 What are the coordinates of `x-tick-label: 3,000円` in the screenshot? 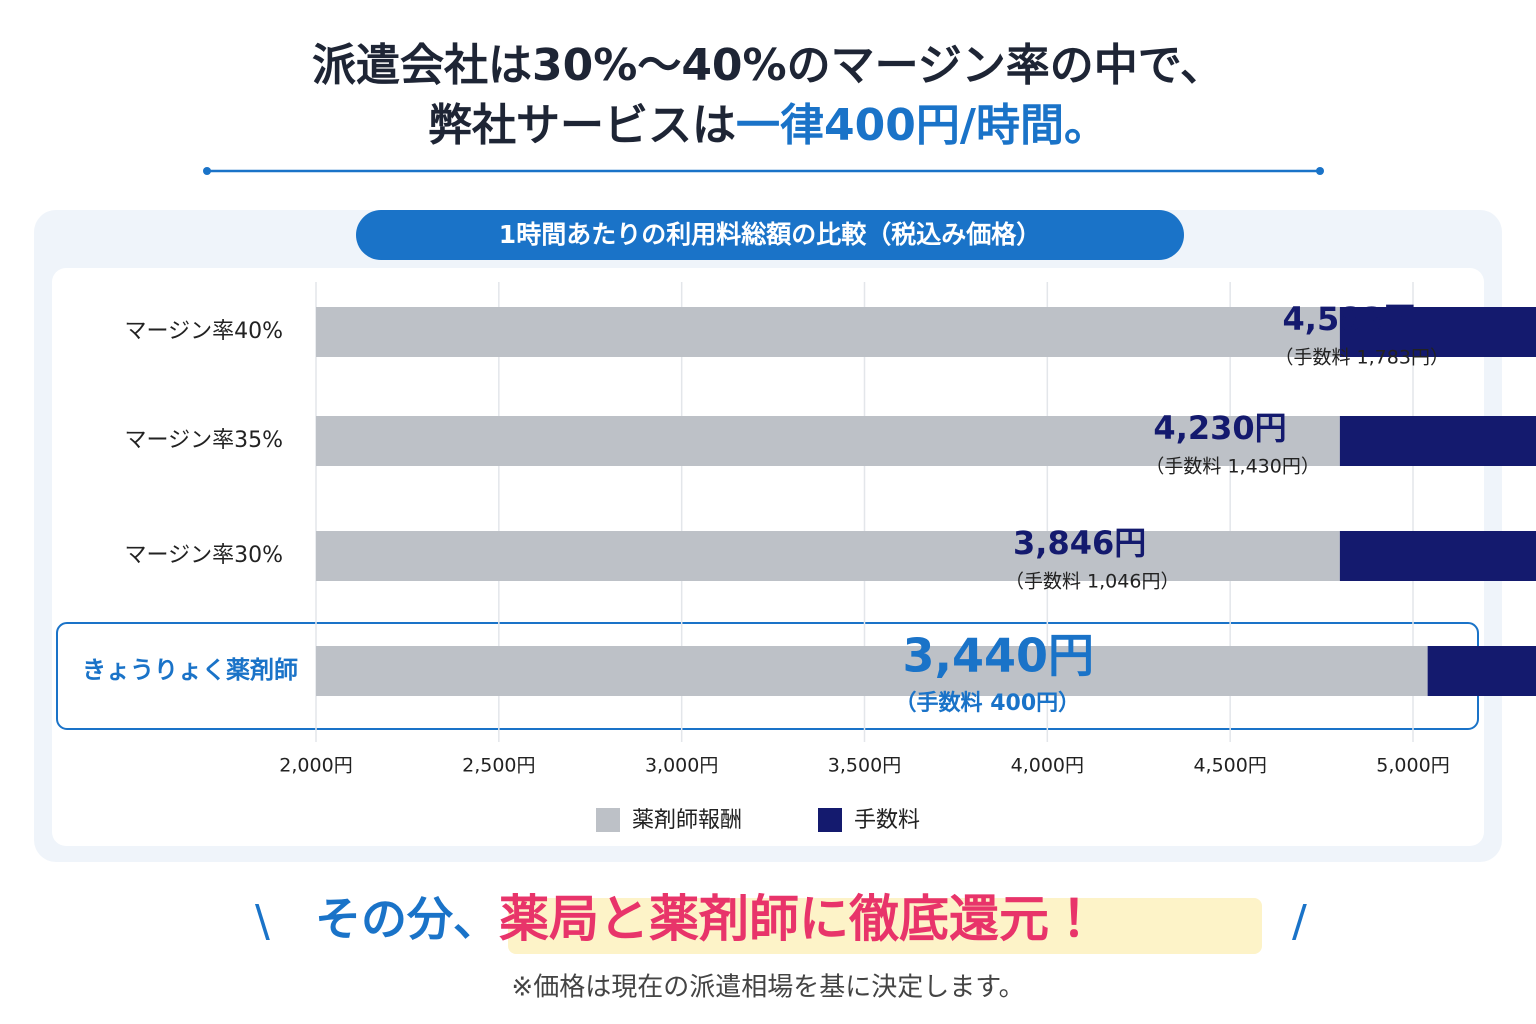 It's located at (681, 766).